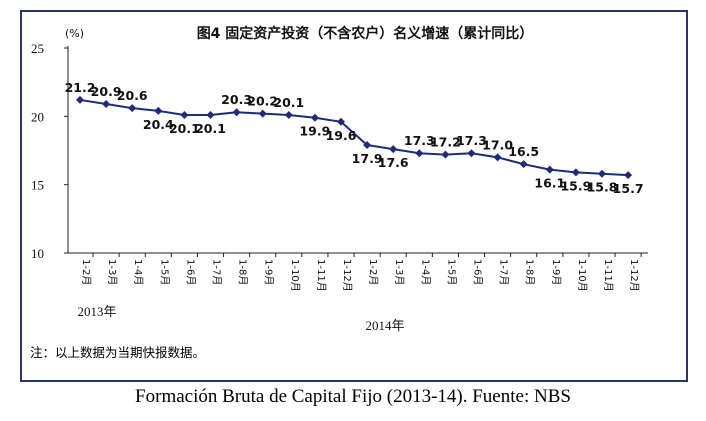 The height and width of the screenshot is (421, 706). What do you see at coordinates (314, 131) in the screenshot?
I see `data-label: 19.9` at bounding box center [314, 131].